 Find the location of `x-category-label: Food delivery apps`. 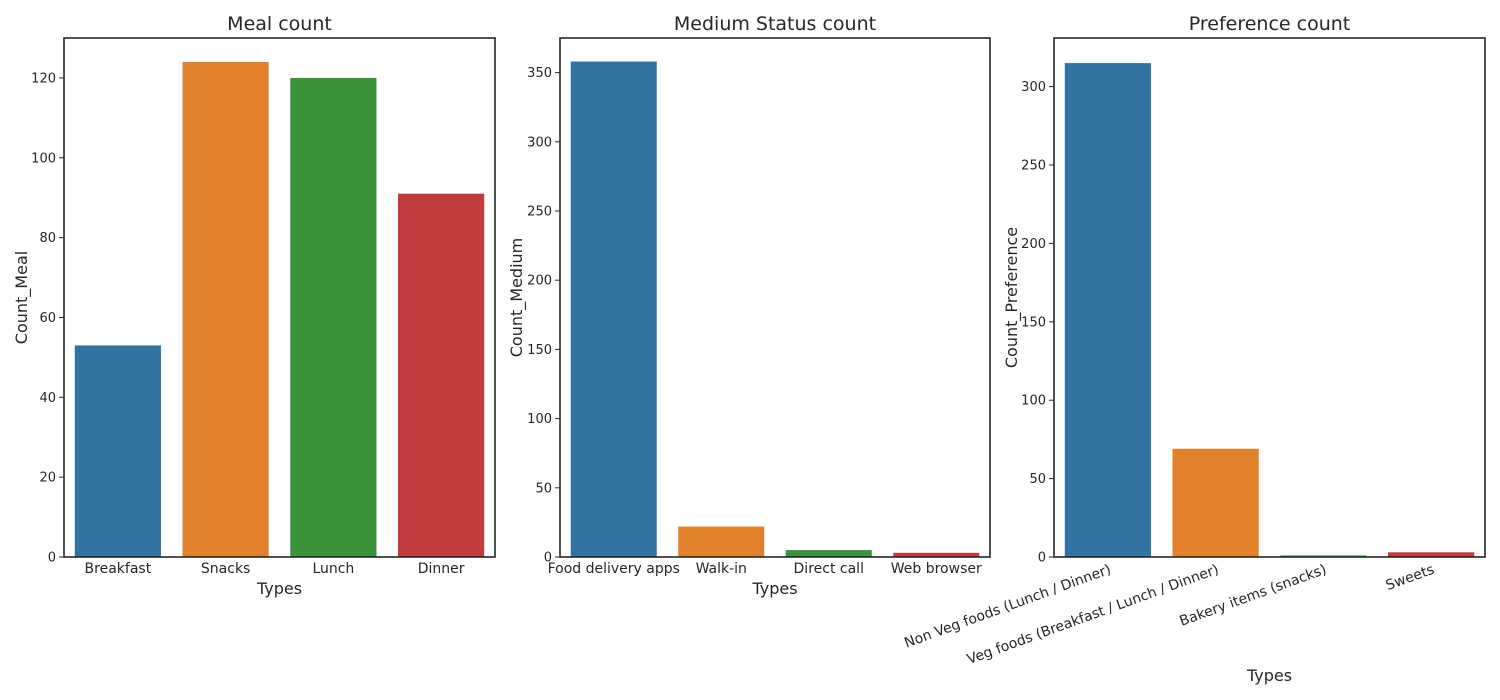

x-category-label: Food delivery apps is located at coordinates (614, 569).